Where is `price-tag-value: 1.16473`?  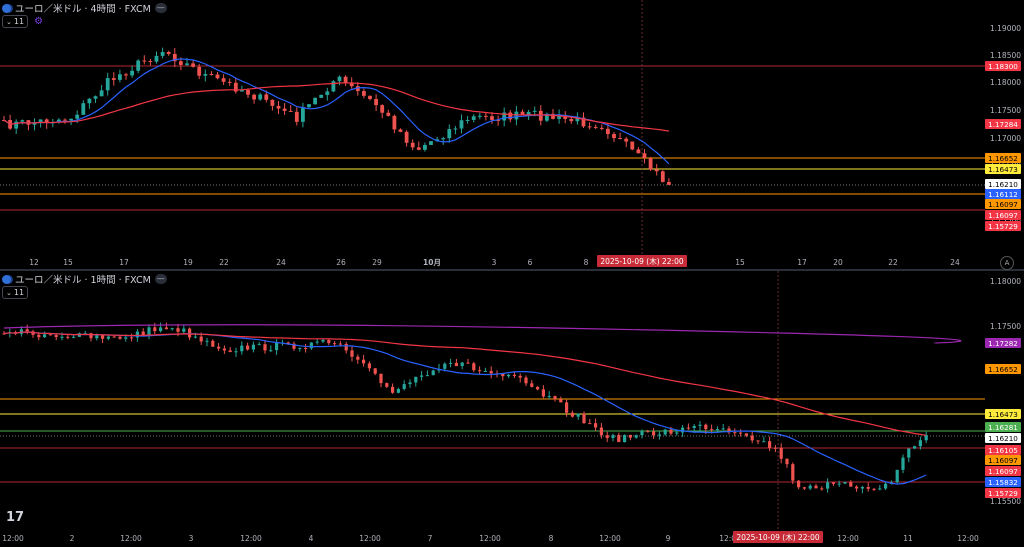 price-tag-value: 1.16473 is located at coordinates (1003, 414).